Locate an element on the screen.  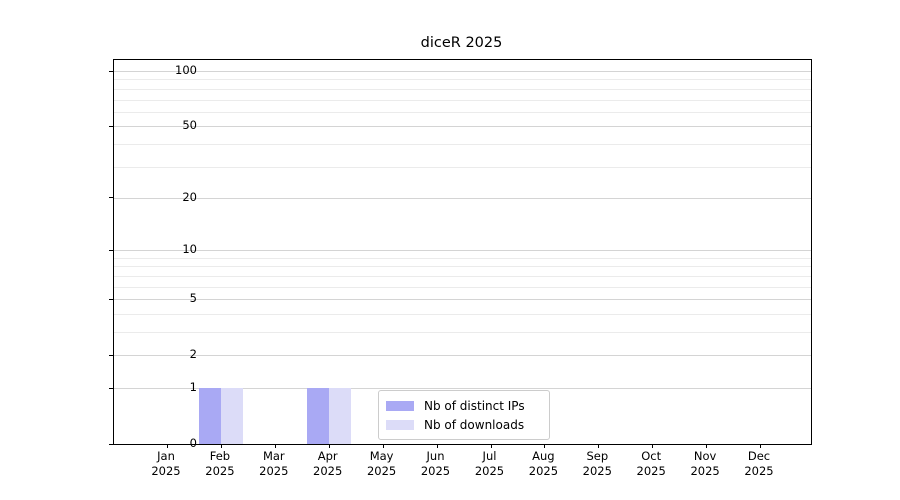
y-tick-label: 50 is located at coordinates (189, 125).